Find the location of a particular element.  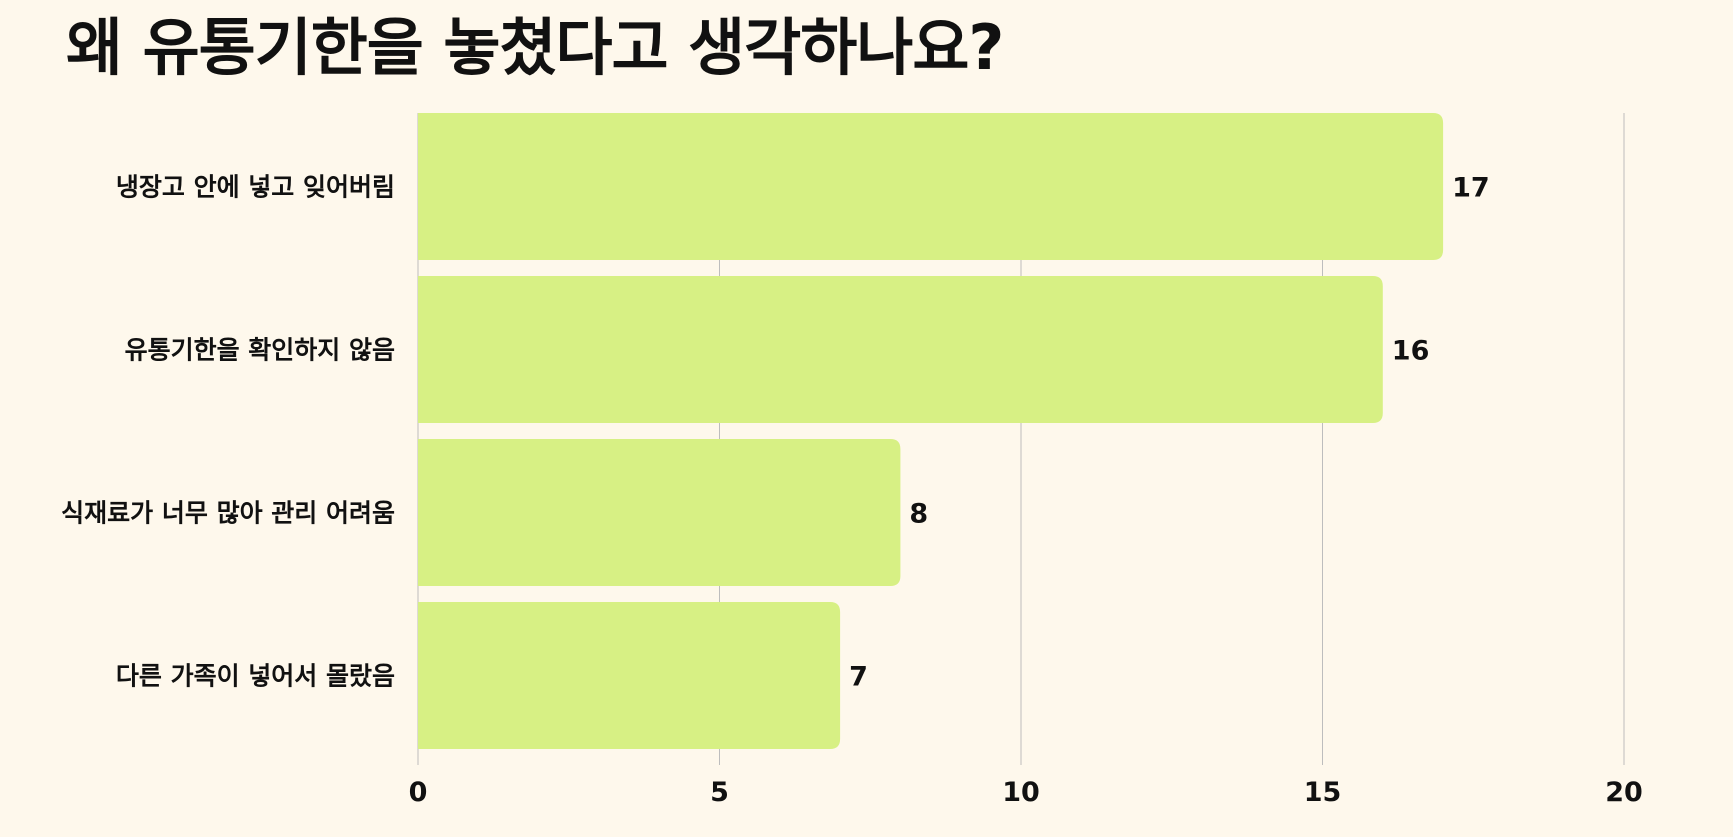

value-label-2: 8 is located at coordinates (918, 514).